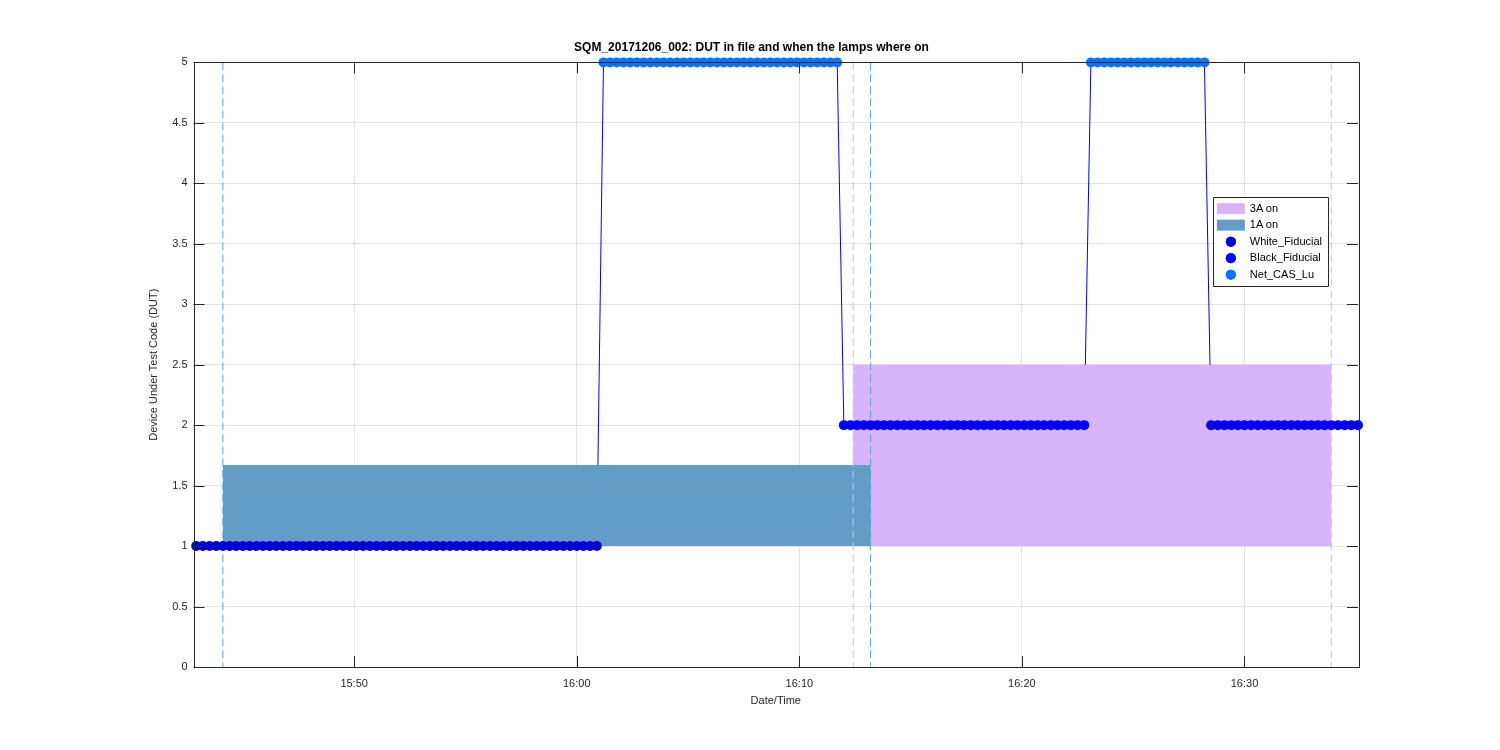 Image resolution: width=1500 pixels, height=750 pixels. I want to click on y-tick-label: 2.5, so click(180, 363).